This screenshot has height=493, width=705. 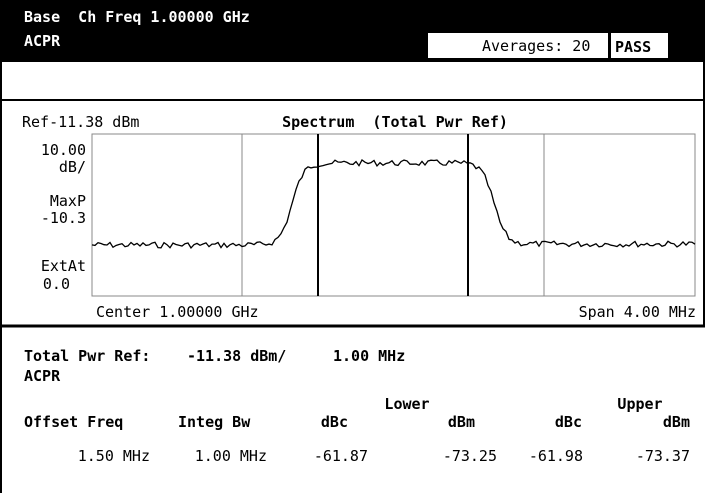 I want to click on status: PASS, so click(x=633, y=47).